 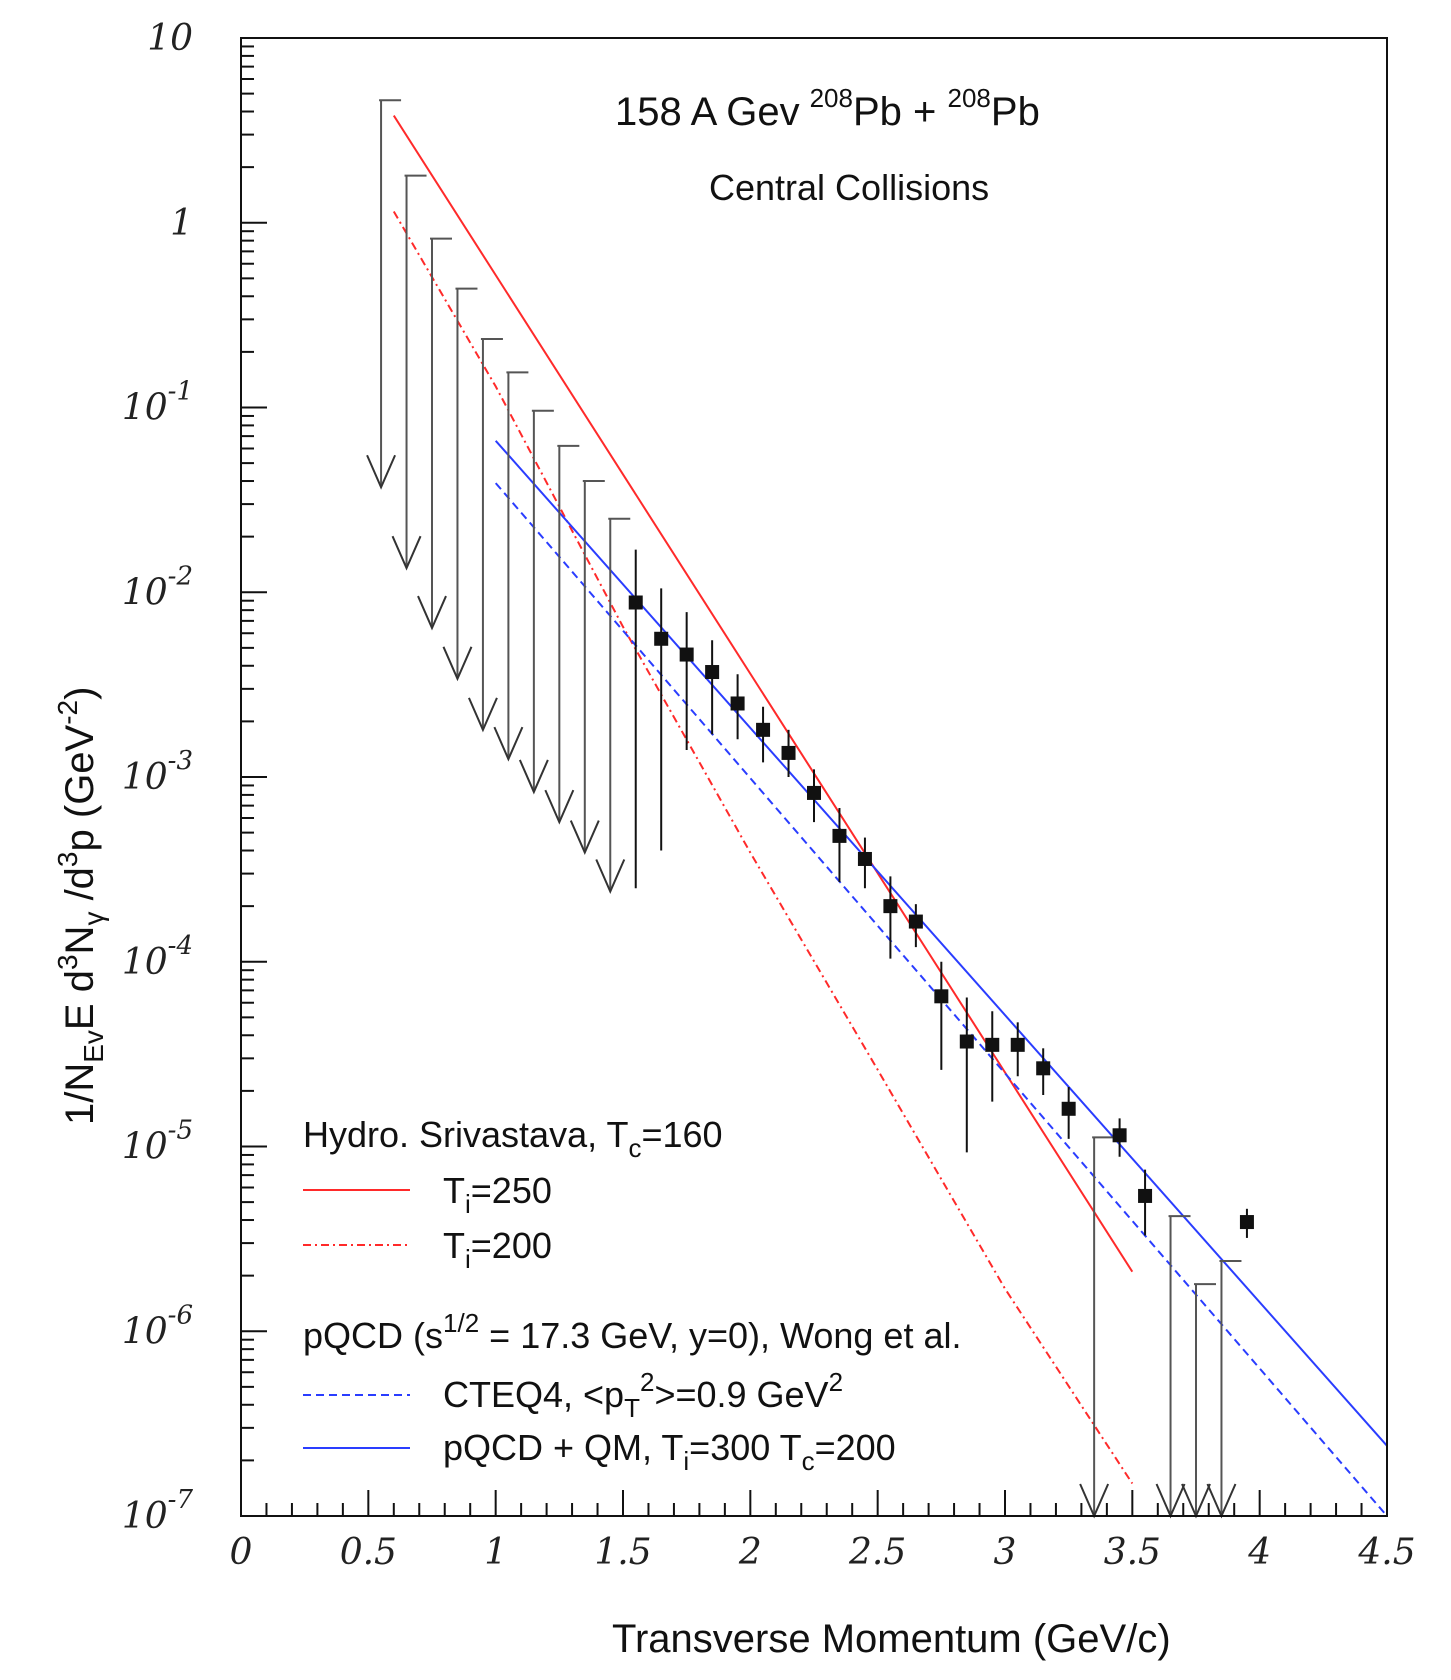 I want to click on x-tick-label: 4, so click(x=1259, y=1552).